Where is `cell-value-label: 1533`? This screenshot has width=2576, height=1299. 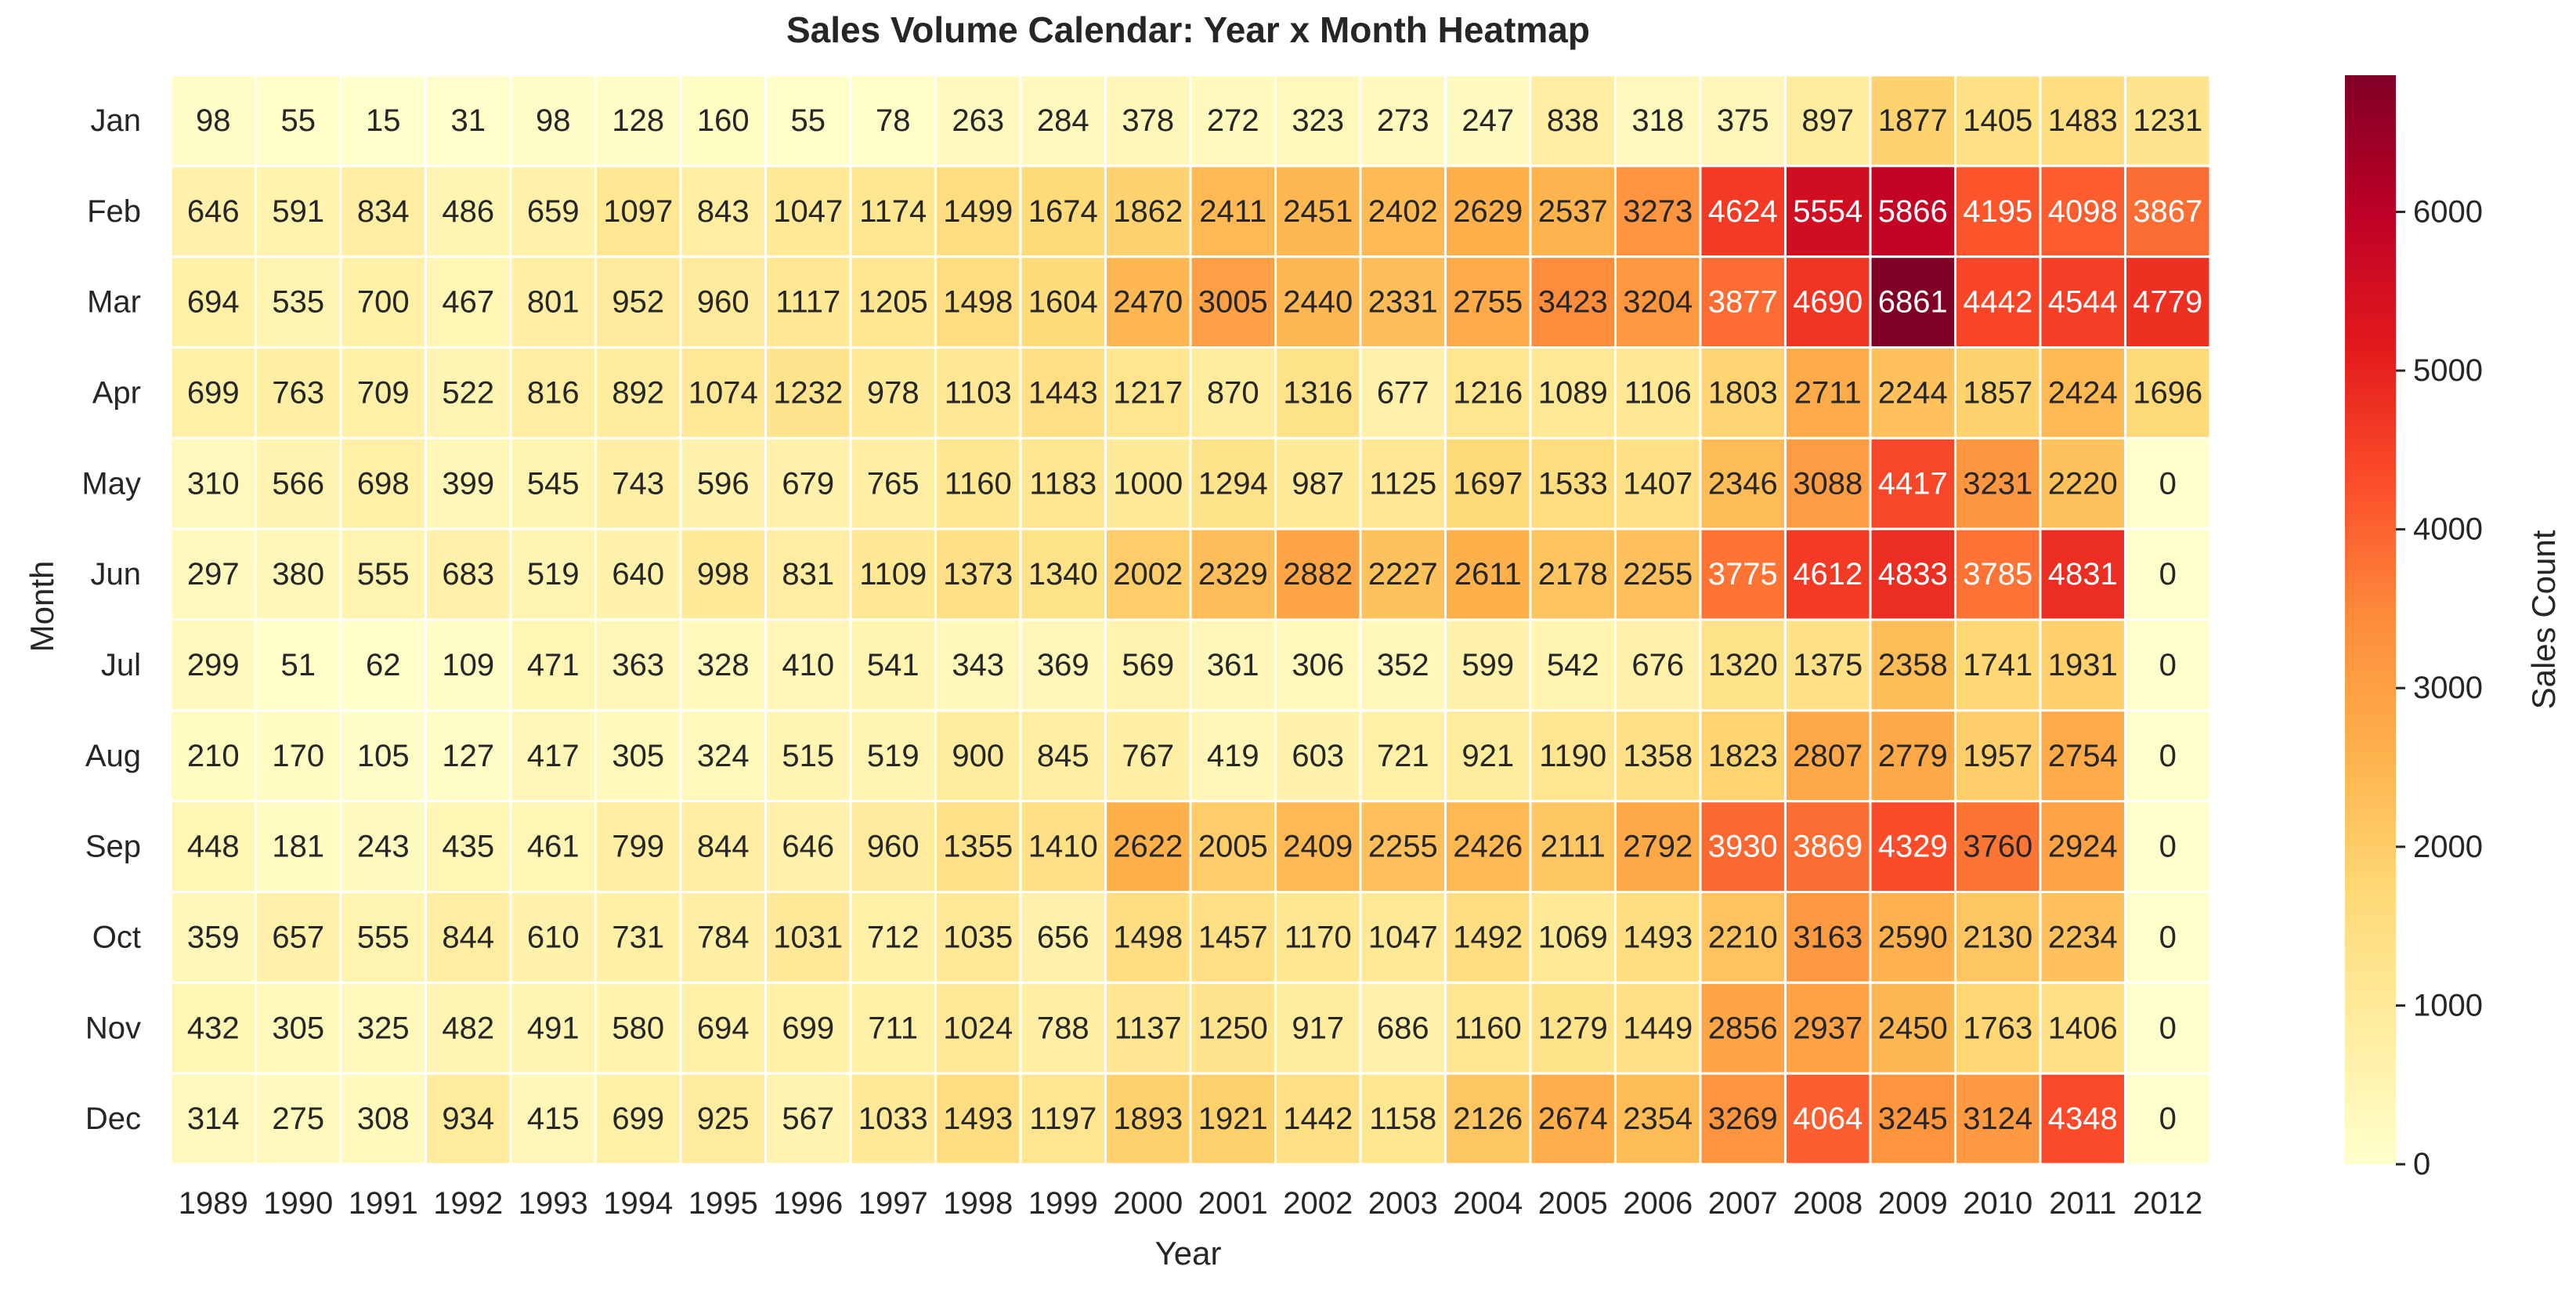
cell-value-label: 1533 is located at coordinates (1573, 483).